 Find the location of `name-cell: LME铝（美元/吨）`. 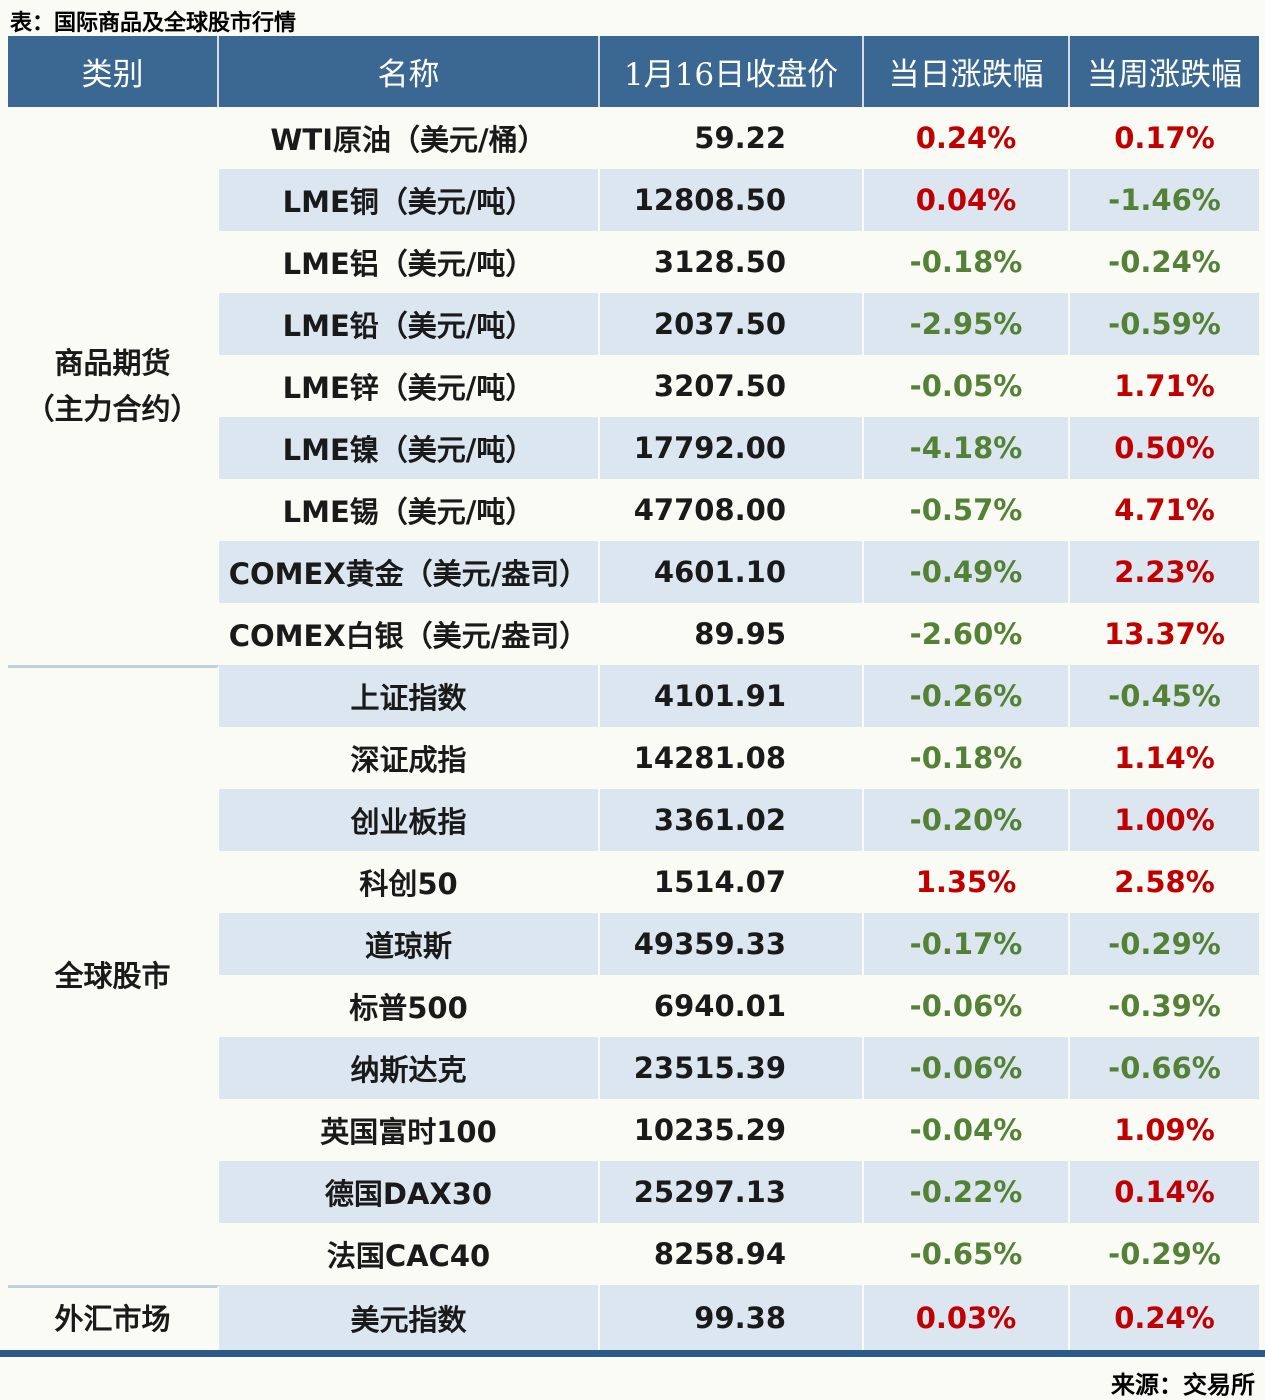

name-cell: LME铝（美元/吨） is located at coordinates (409, 262).